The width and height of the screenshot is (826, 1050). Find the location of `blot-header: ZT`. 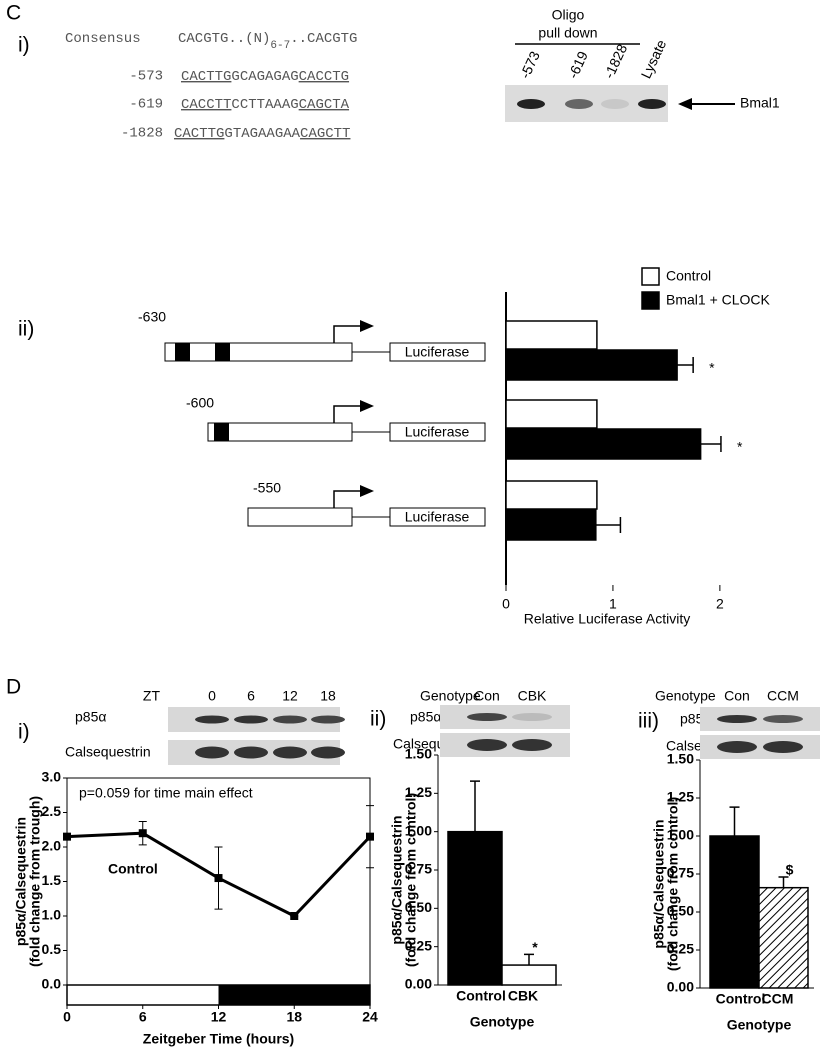

blot-header: ZT is located at coordinates (152, 696).